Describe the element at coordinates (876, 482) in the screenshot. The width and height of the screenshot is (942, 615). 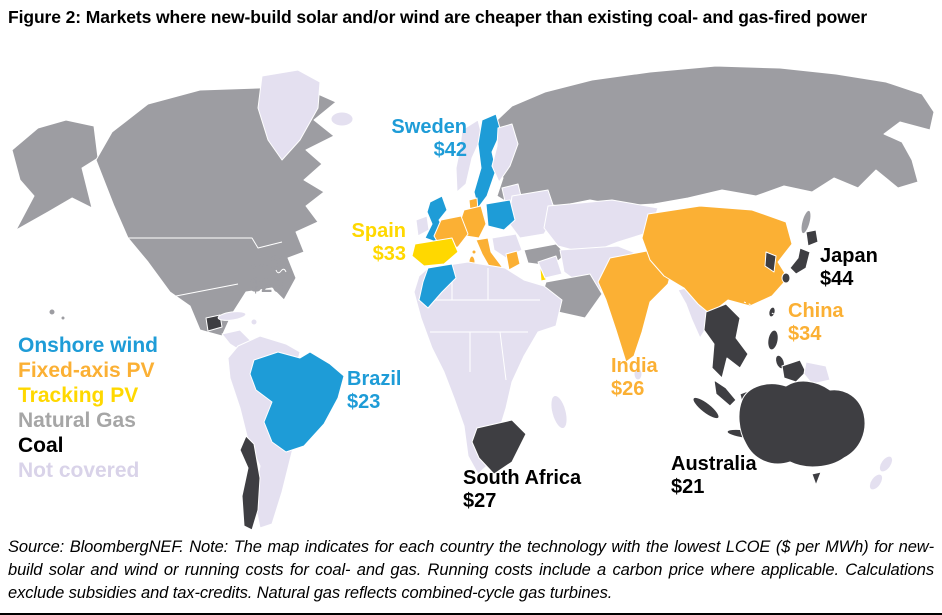
I see `country-new-zealand-south` at that location.